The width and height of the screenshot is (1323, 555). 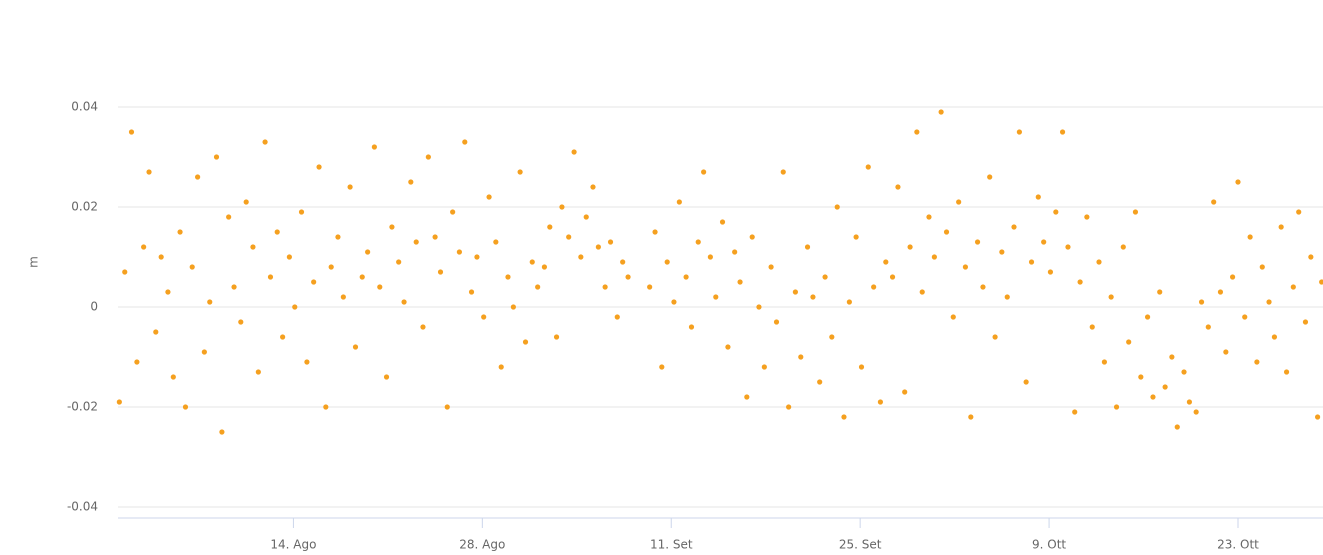 What do you see at coordinates (94, 307) in the screenshot?
I see `y-tick-label: 0` at bounding box center [94, 307].